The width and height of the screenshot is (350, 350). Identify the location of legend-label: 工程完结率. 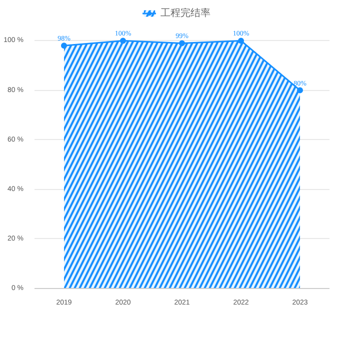
(185, 13).